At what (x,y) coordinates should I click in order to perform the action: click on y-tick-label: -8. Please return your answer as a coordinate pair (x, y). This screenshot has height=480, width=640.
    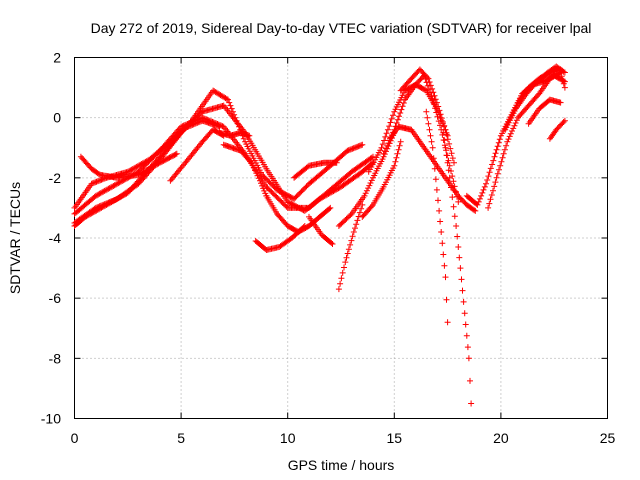
    Looking at the image, I should click on (55, 358).